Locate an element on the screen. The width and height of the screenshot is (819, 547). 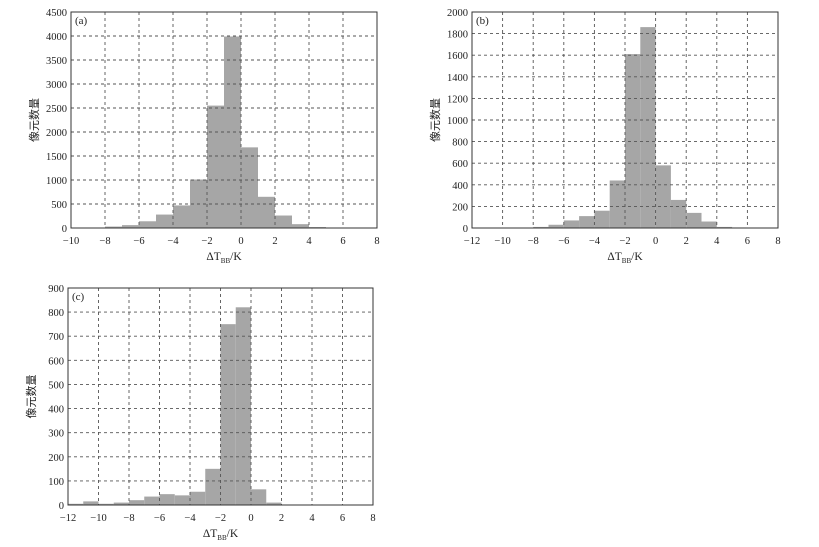
y-tick-label: 4000 is located at coordinates (56, 37).